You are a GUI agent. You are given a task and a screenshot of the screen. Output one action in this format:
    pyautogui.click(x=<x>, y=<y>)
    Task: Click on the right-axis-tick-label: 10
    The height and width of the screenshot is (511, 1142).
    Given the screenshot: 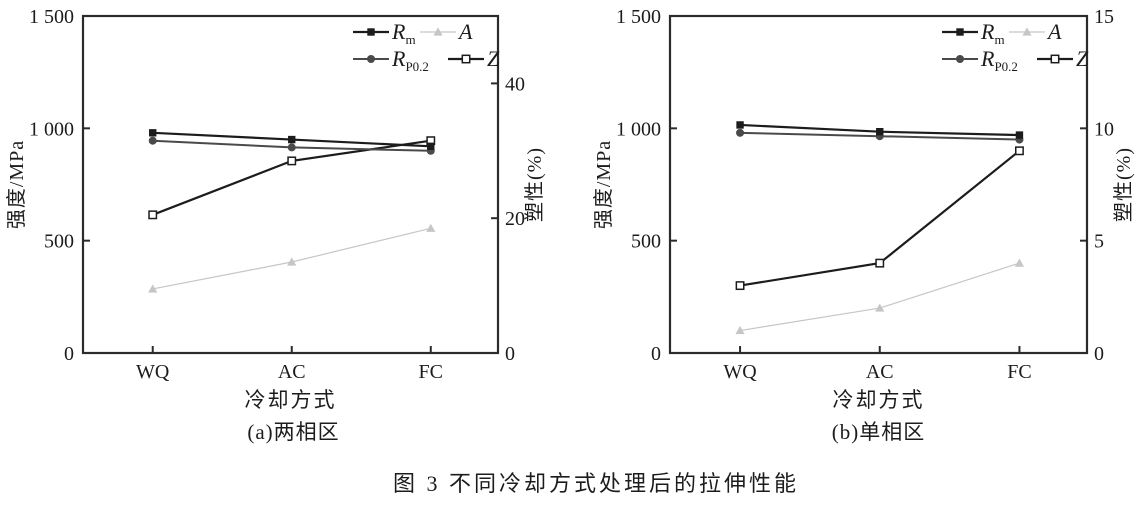 What is the action you would take?
    pyautogui.click(x=1104, y=129)
    